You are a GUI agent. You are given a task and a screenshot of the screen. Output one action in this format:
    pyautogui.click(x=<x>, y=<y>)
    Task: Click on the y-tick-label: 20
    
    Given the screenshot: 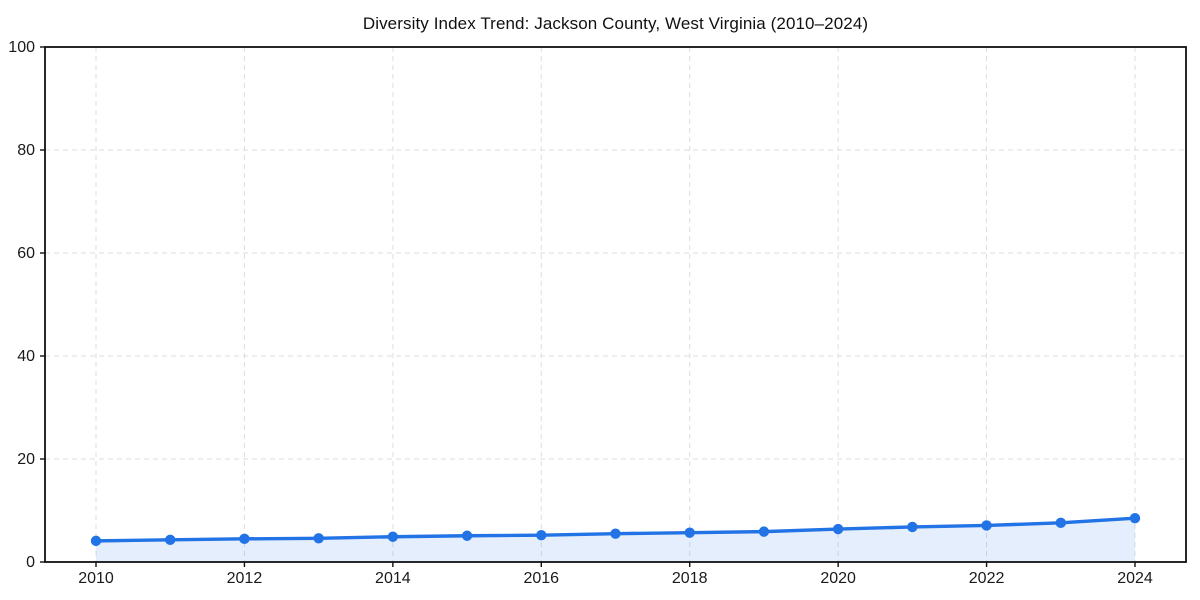 What is the action you would take?
    pyautogui.click(x=26, y=459)
    